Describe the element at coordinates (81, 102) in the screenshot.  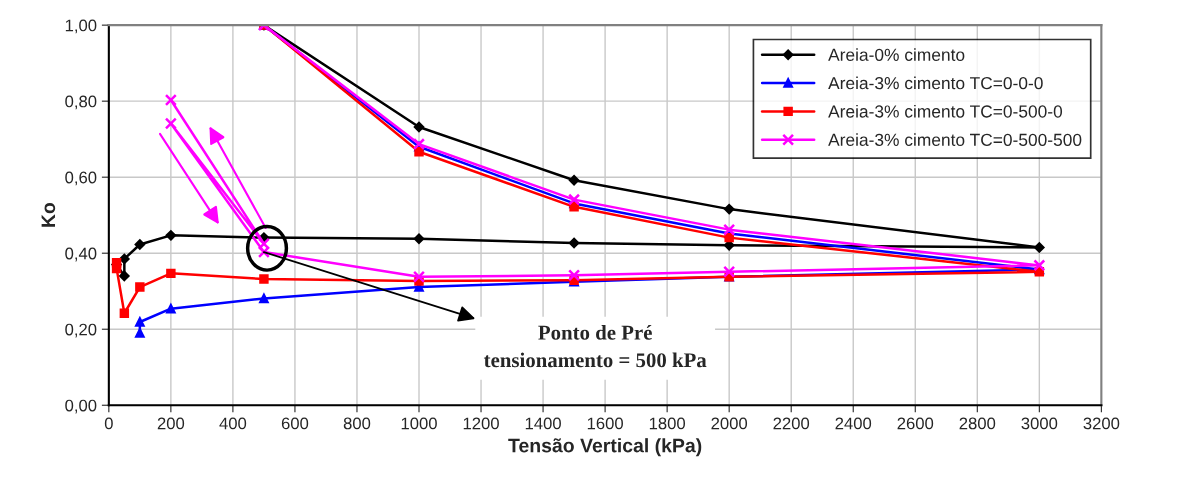
I see `y-tick-label: 0,80` at that location.